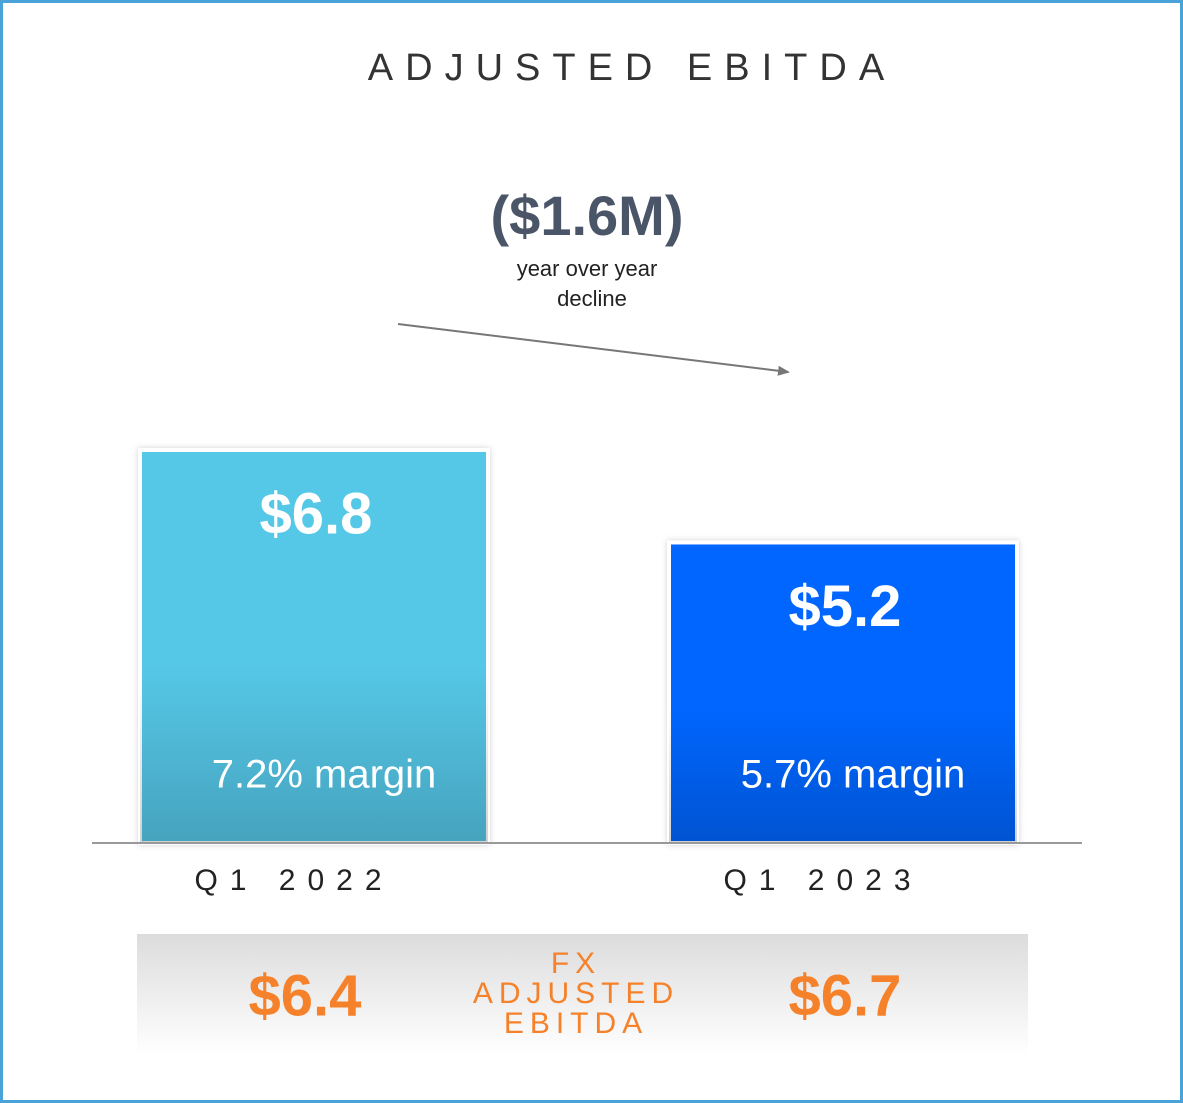 This screenshot has height=1103, width=1183. Describe the element at coordinates (845, 995) in the screenshot. I see `fx-value: $6.7` at that location.